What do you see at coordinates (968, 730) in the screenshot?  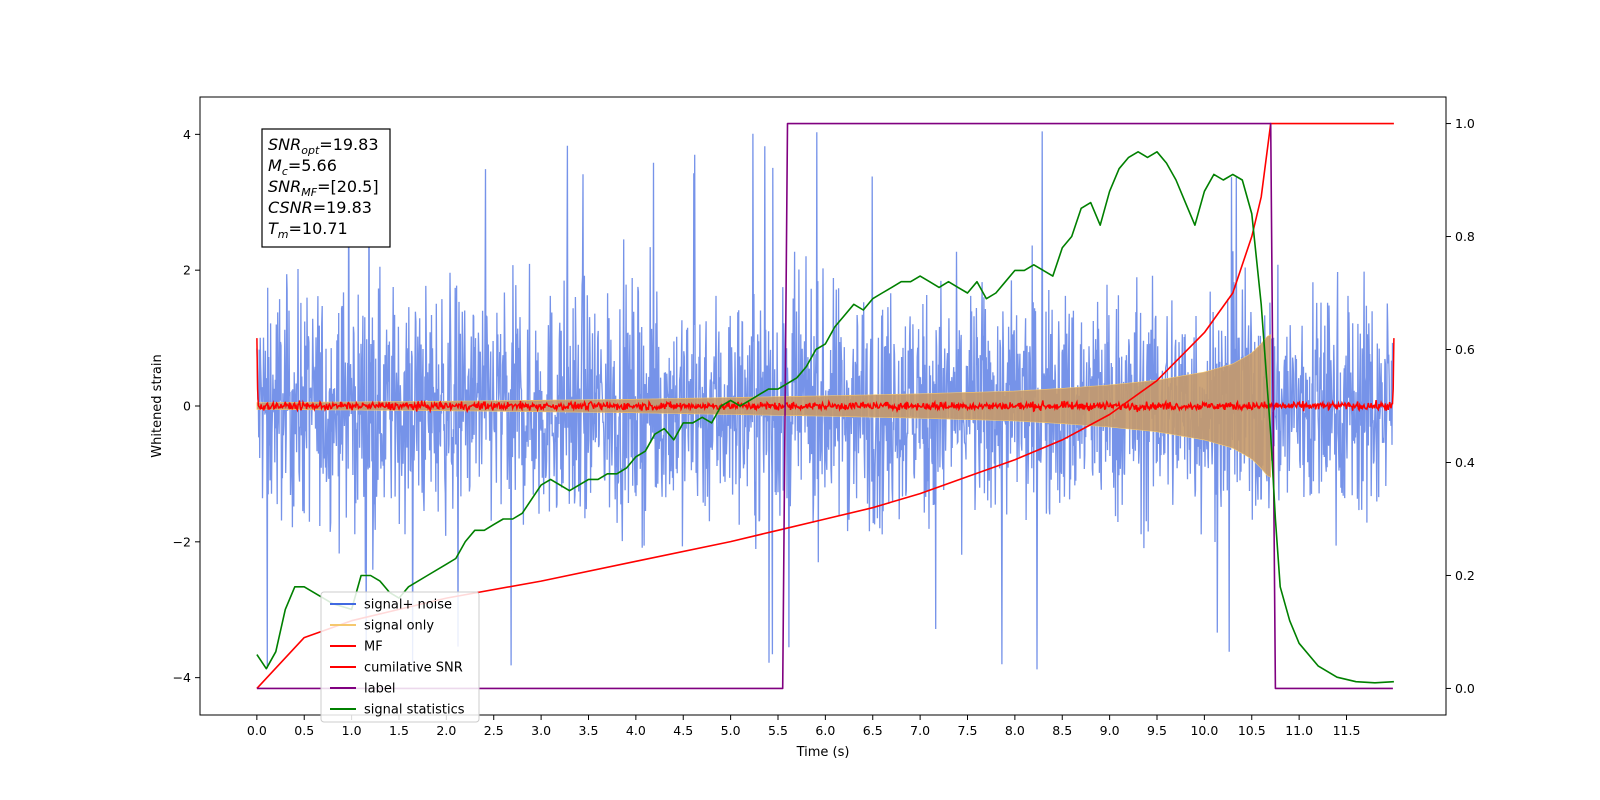 I see `x-tick-label: 7.5` at bounding box center [968, 730].